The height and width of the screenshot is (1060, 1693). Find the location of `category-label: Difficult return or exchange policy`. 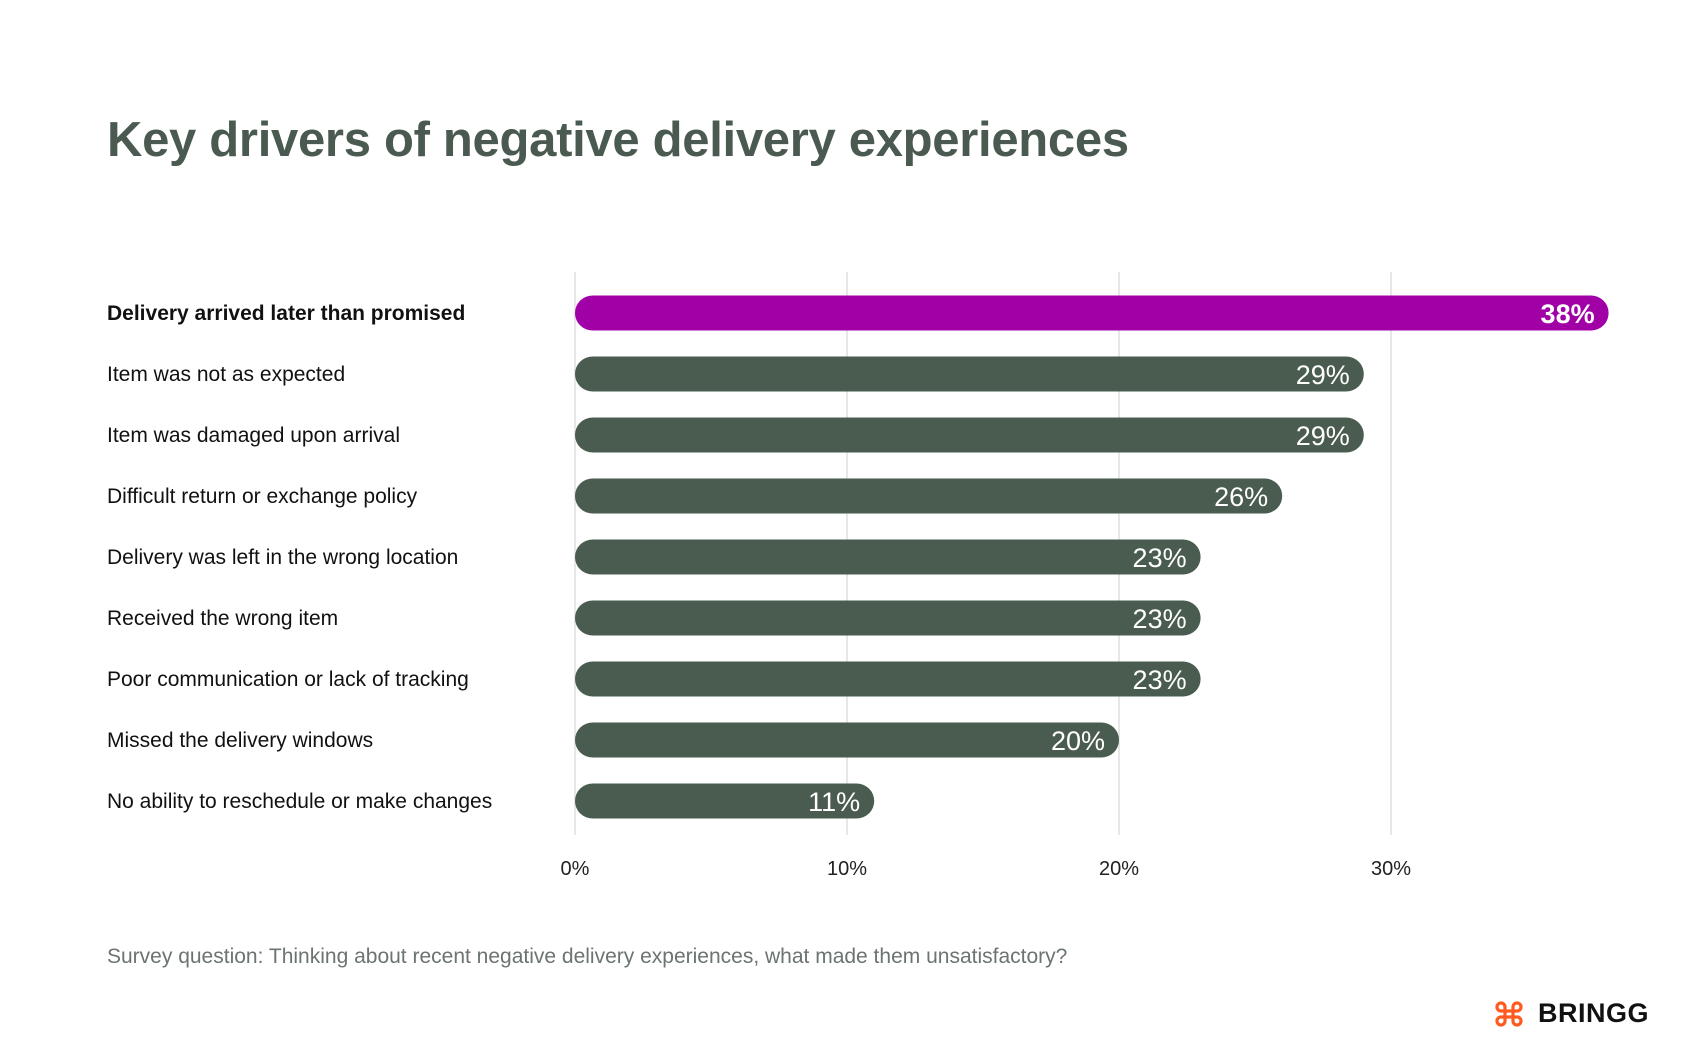

category-label: Difficult return or exchange policy is located at coordinates (262, 496).